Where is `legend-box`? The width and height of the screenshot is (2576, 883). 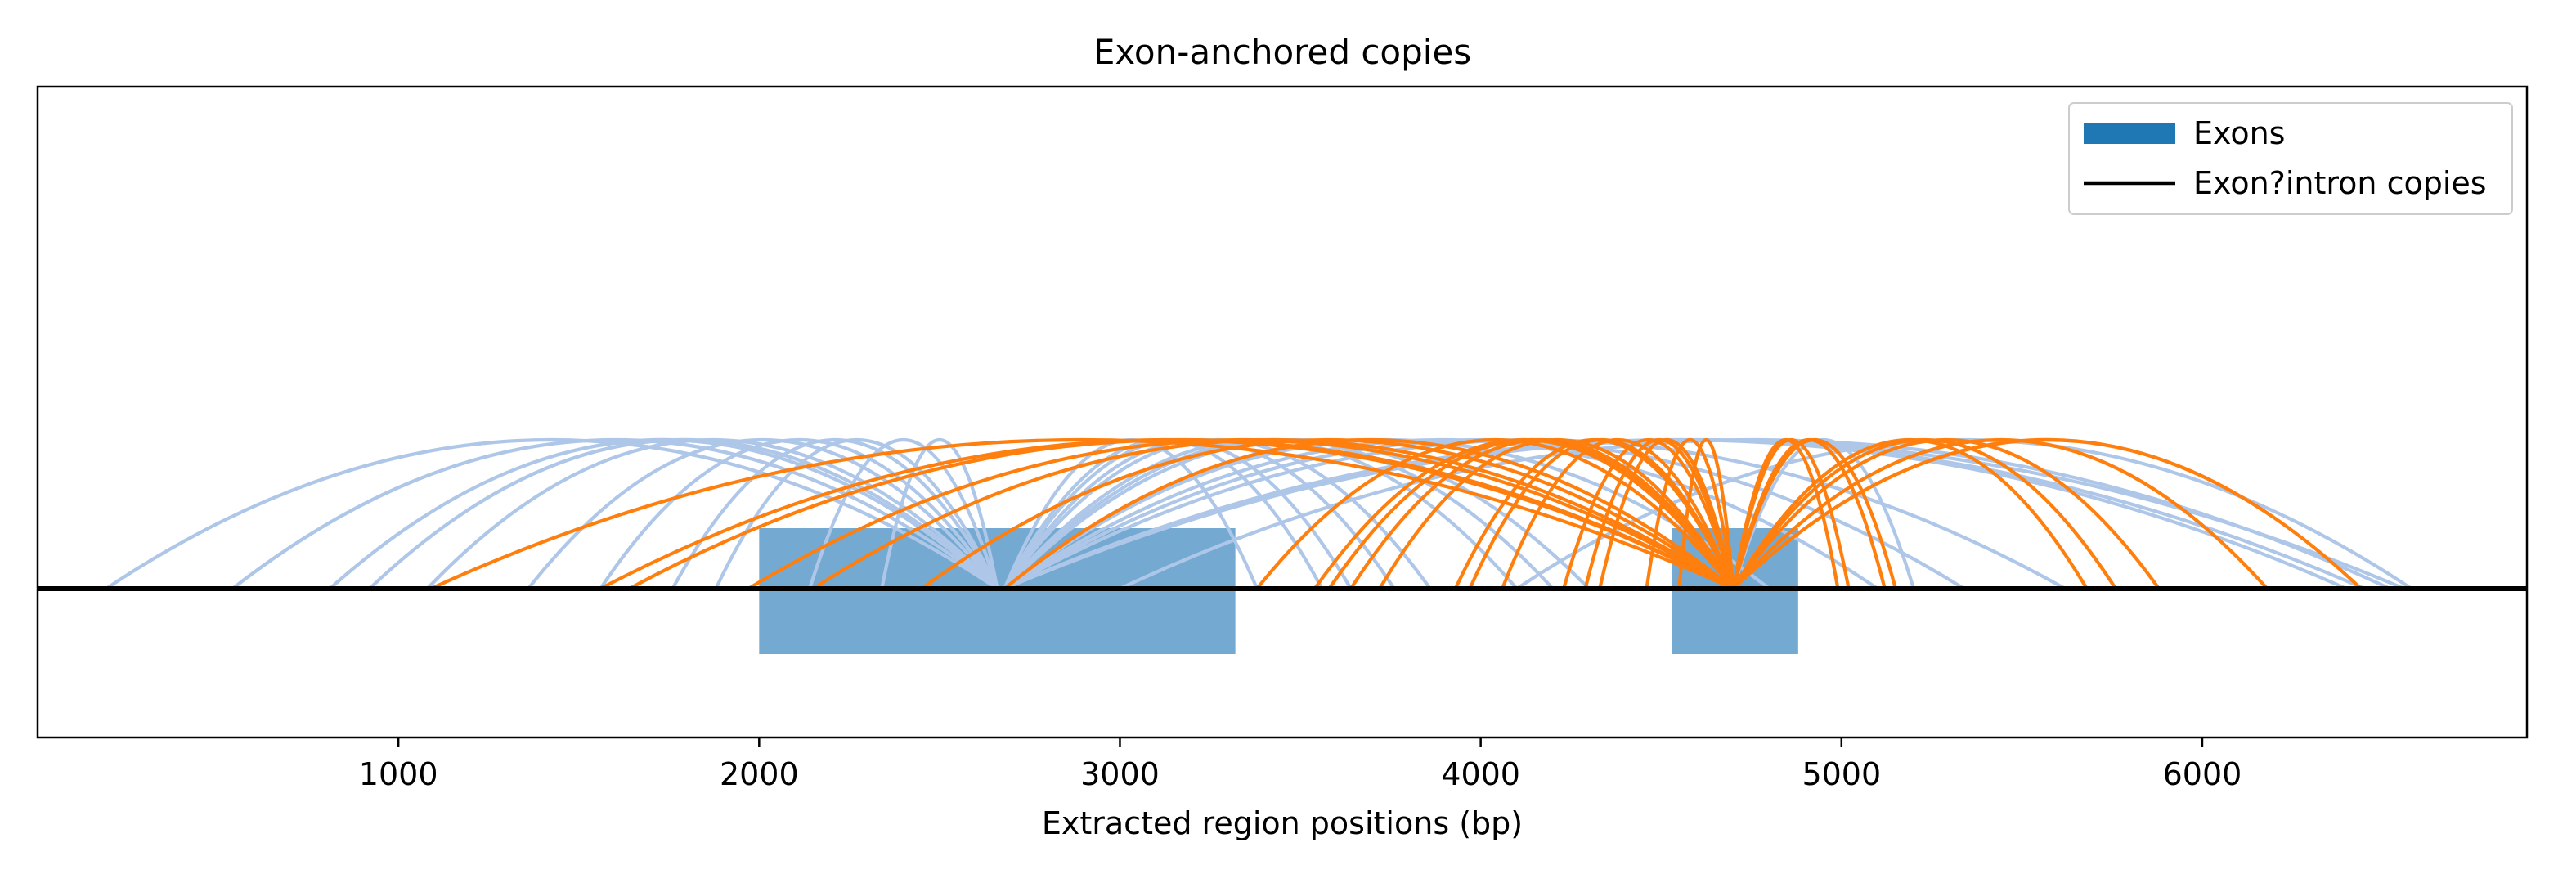 legend-box is located at coordinates (2290, 158).